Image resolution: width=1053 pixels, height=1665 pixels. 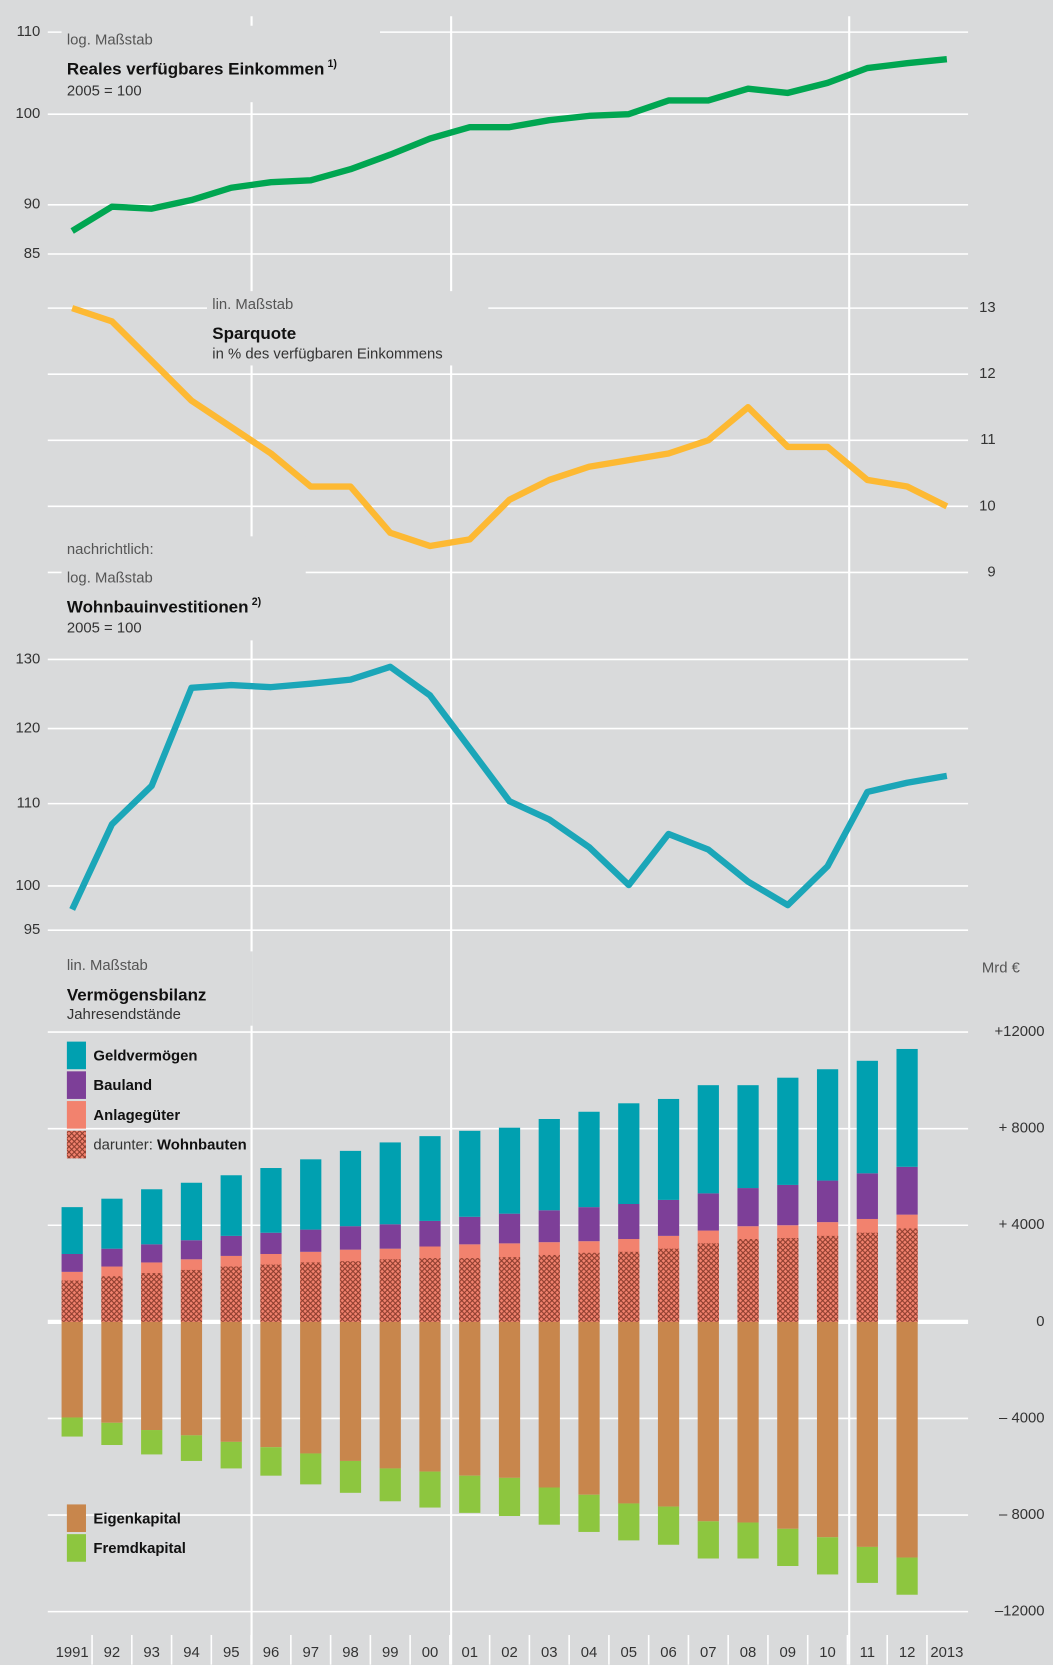 I want to click on y-tick-label: 110, so click(x=29, y=804).